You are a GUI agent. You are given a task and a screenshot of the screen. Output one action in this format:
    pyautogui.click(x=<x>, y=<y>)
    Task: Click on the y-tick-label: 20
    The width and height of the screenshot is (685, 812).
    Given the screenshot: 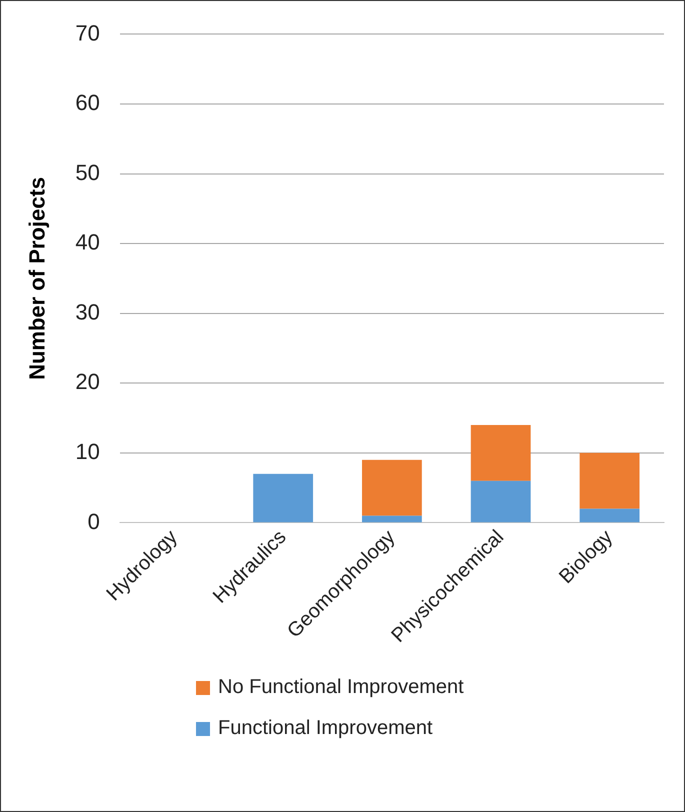 What is the action you would take?
    pyautogui.click(x=87, y=381)
    